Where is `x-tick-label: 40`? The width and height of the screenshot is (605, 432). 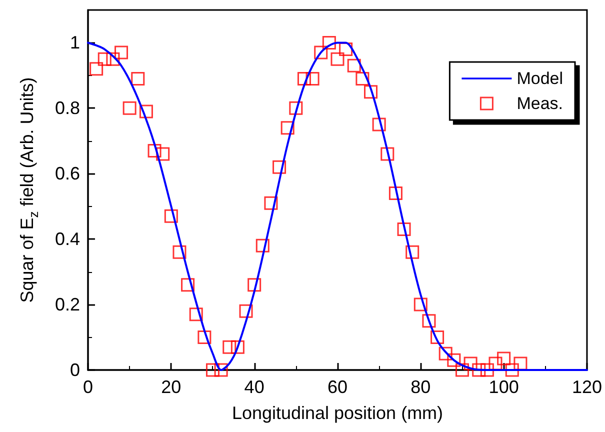 x-tick-label: 40 is located at coordinates (254, 387).